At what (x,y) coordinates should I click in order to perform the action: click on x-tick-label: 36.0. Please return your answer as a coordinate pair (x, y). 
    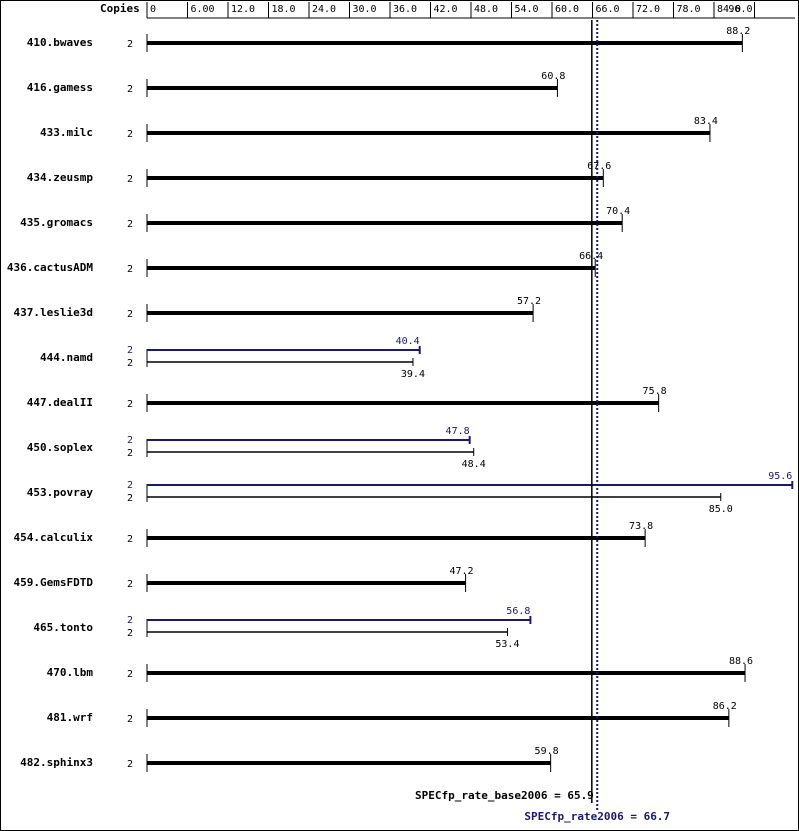
    Looking at the image, I should click on (405, 9).